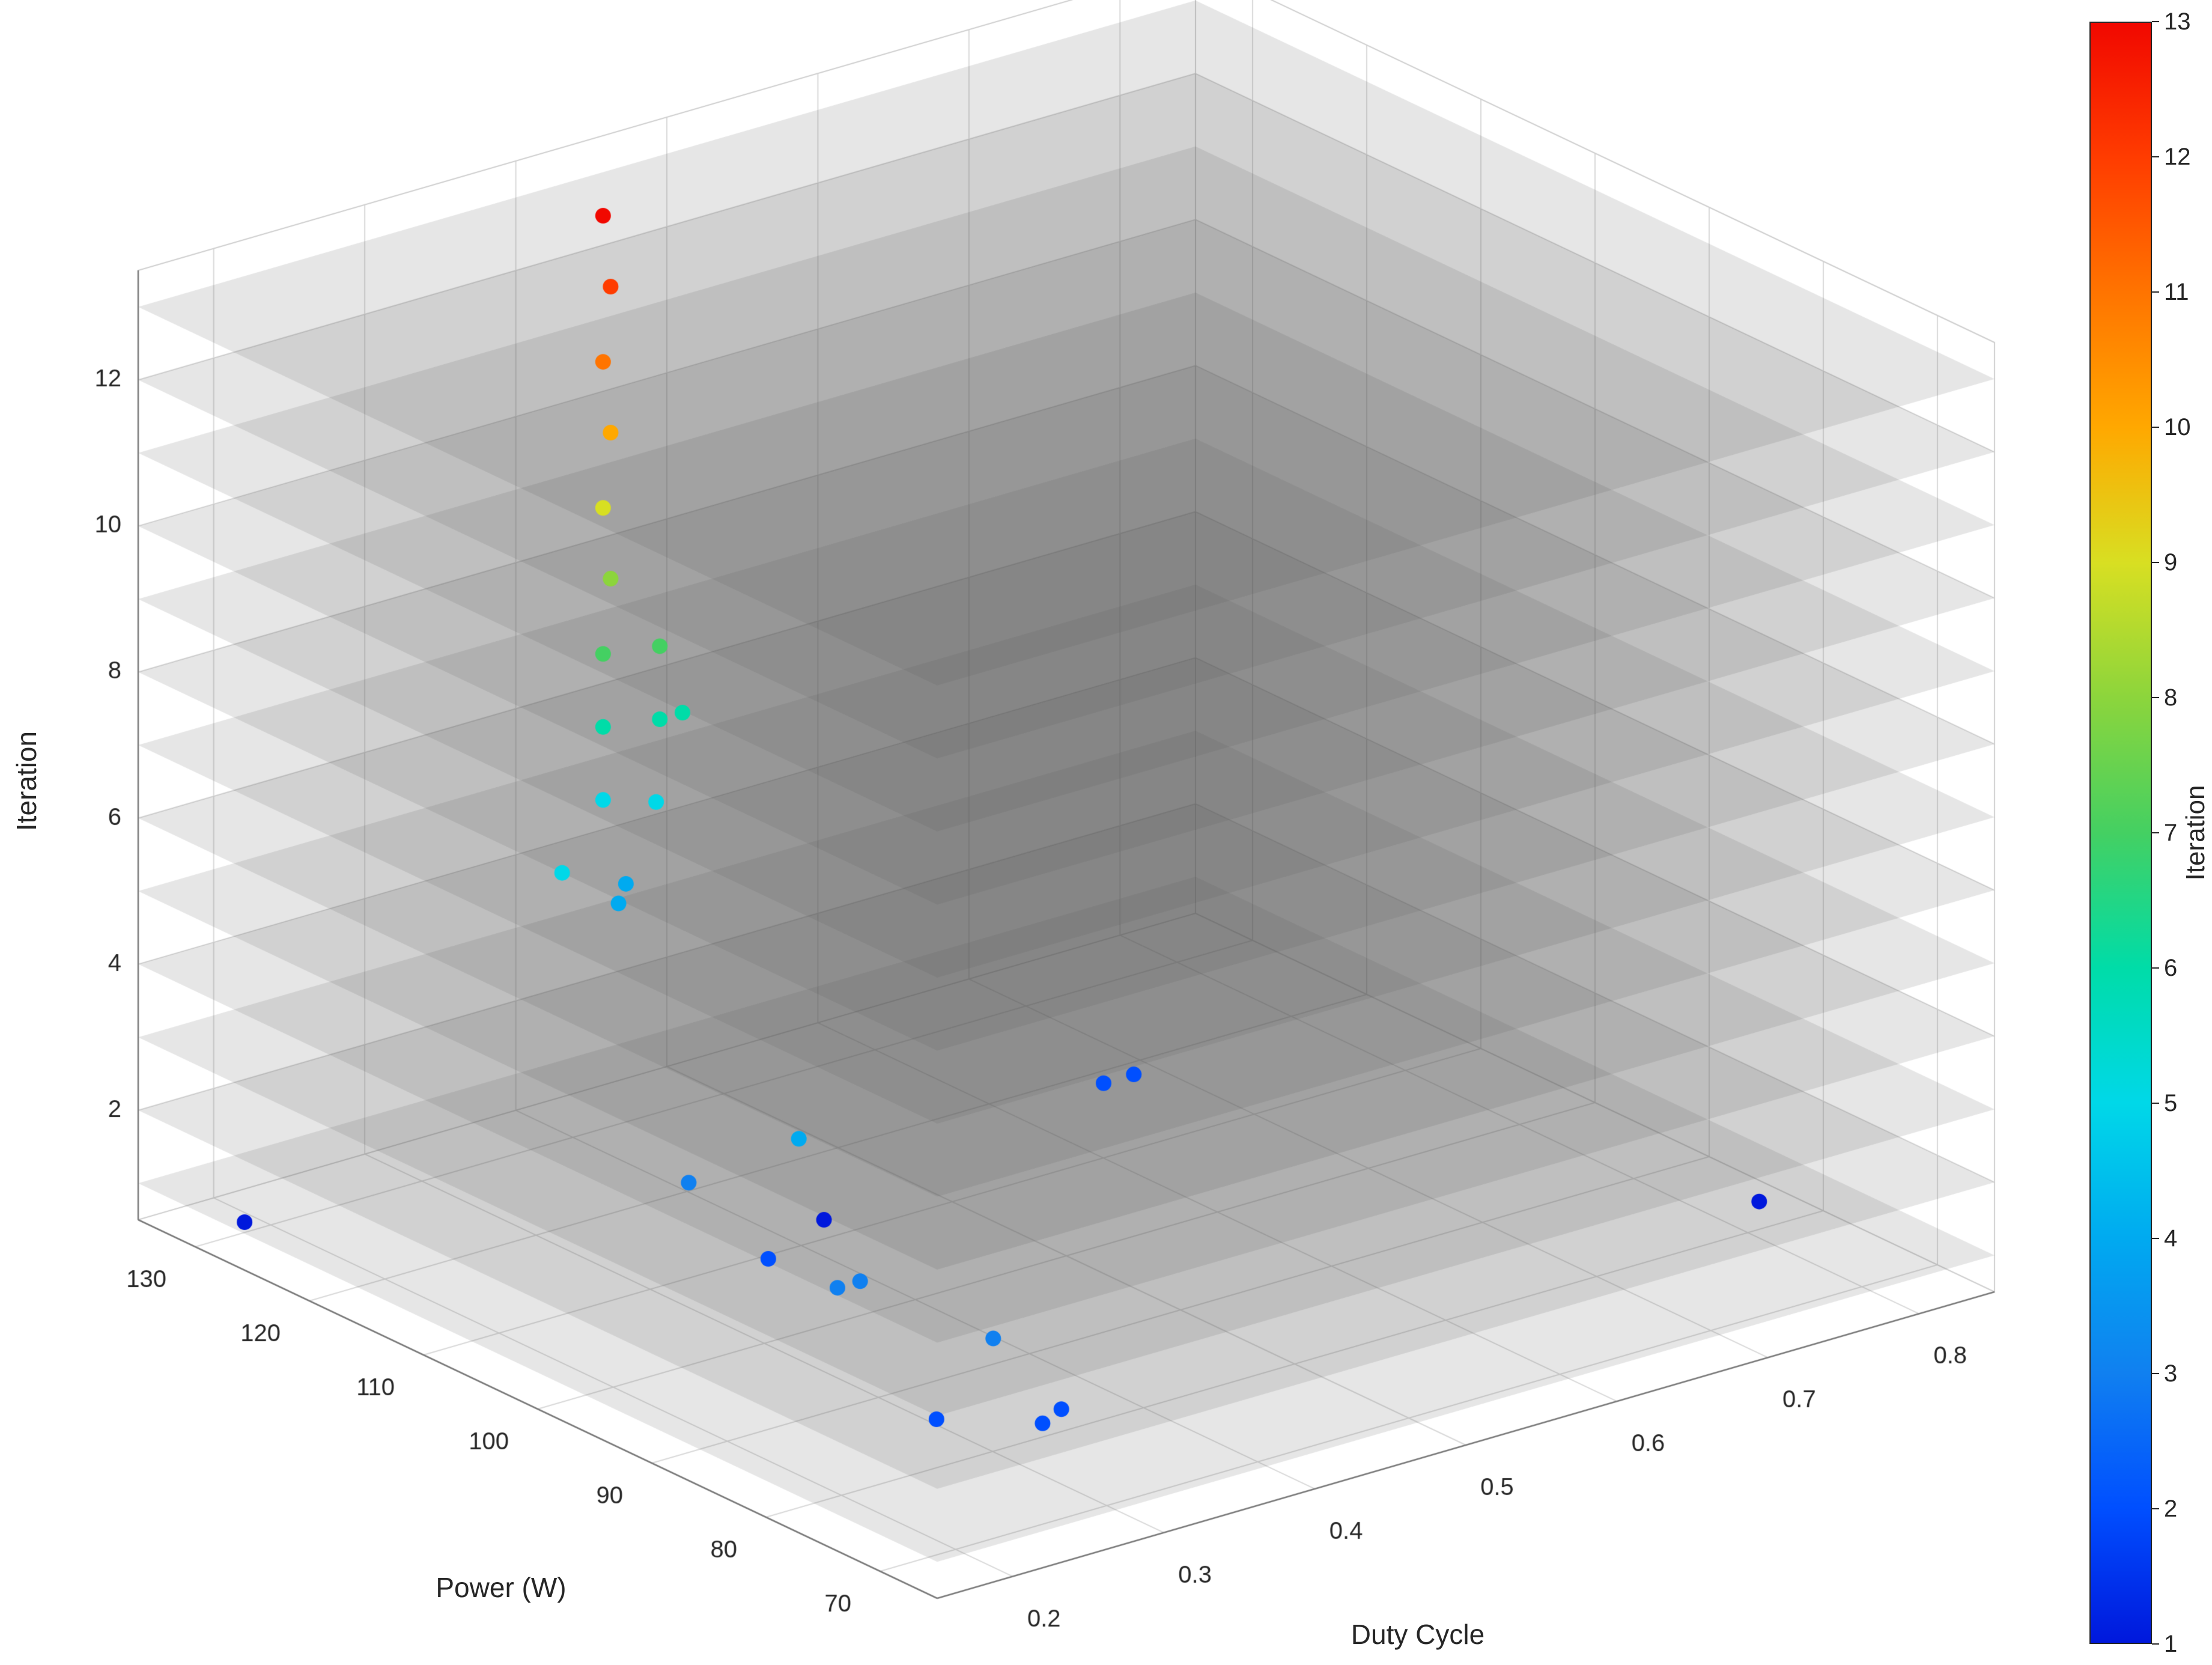  Describe the element at coordinates (2171, 1373) in the screenshot. I see `colorbar-tick-label: 3` at that location.